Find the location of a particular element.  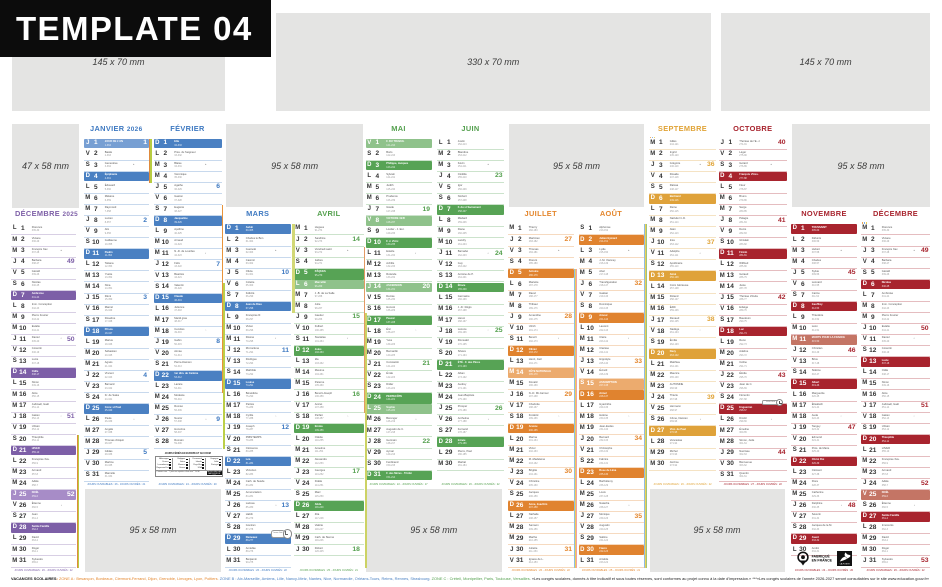

svg-text: FABRIQUÉ is located at coordinates (821, 555).